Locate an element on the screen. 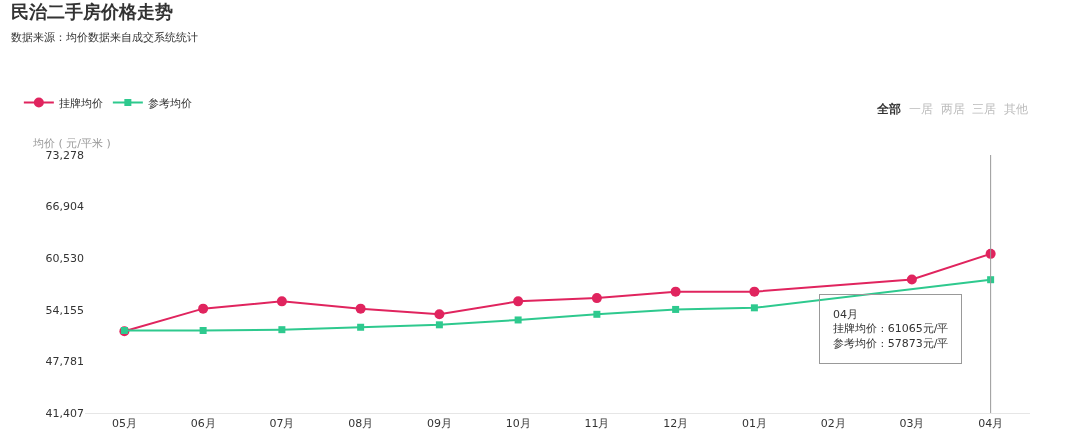  chart-title: 民治二手房价格走势 is located at coordinates (91, 11).